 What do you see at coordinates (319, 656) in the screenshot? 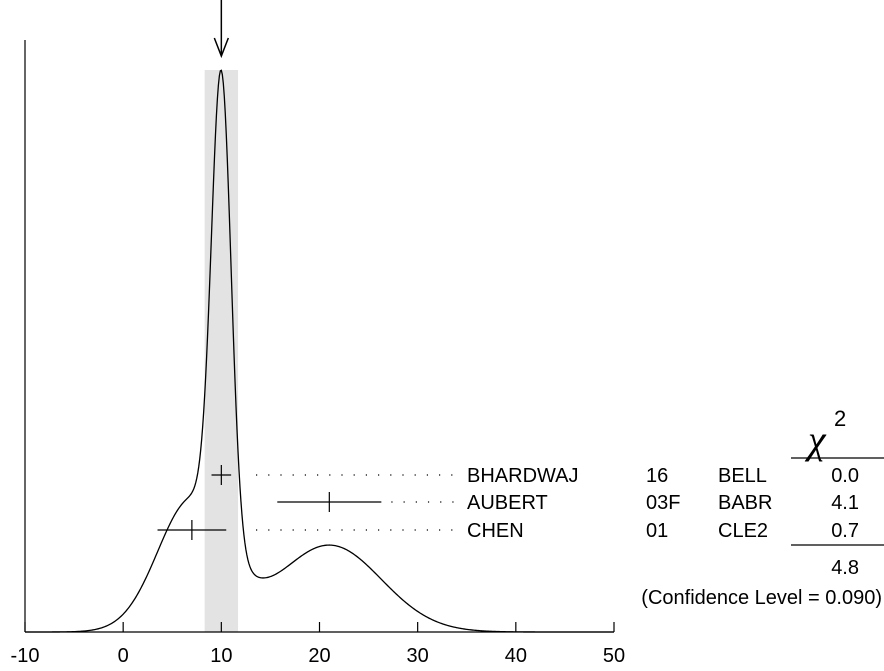
I see `x-tick-label: 20` at bounding box center [319, 656].